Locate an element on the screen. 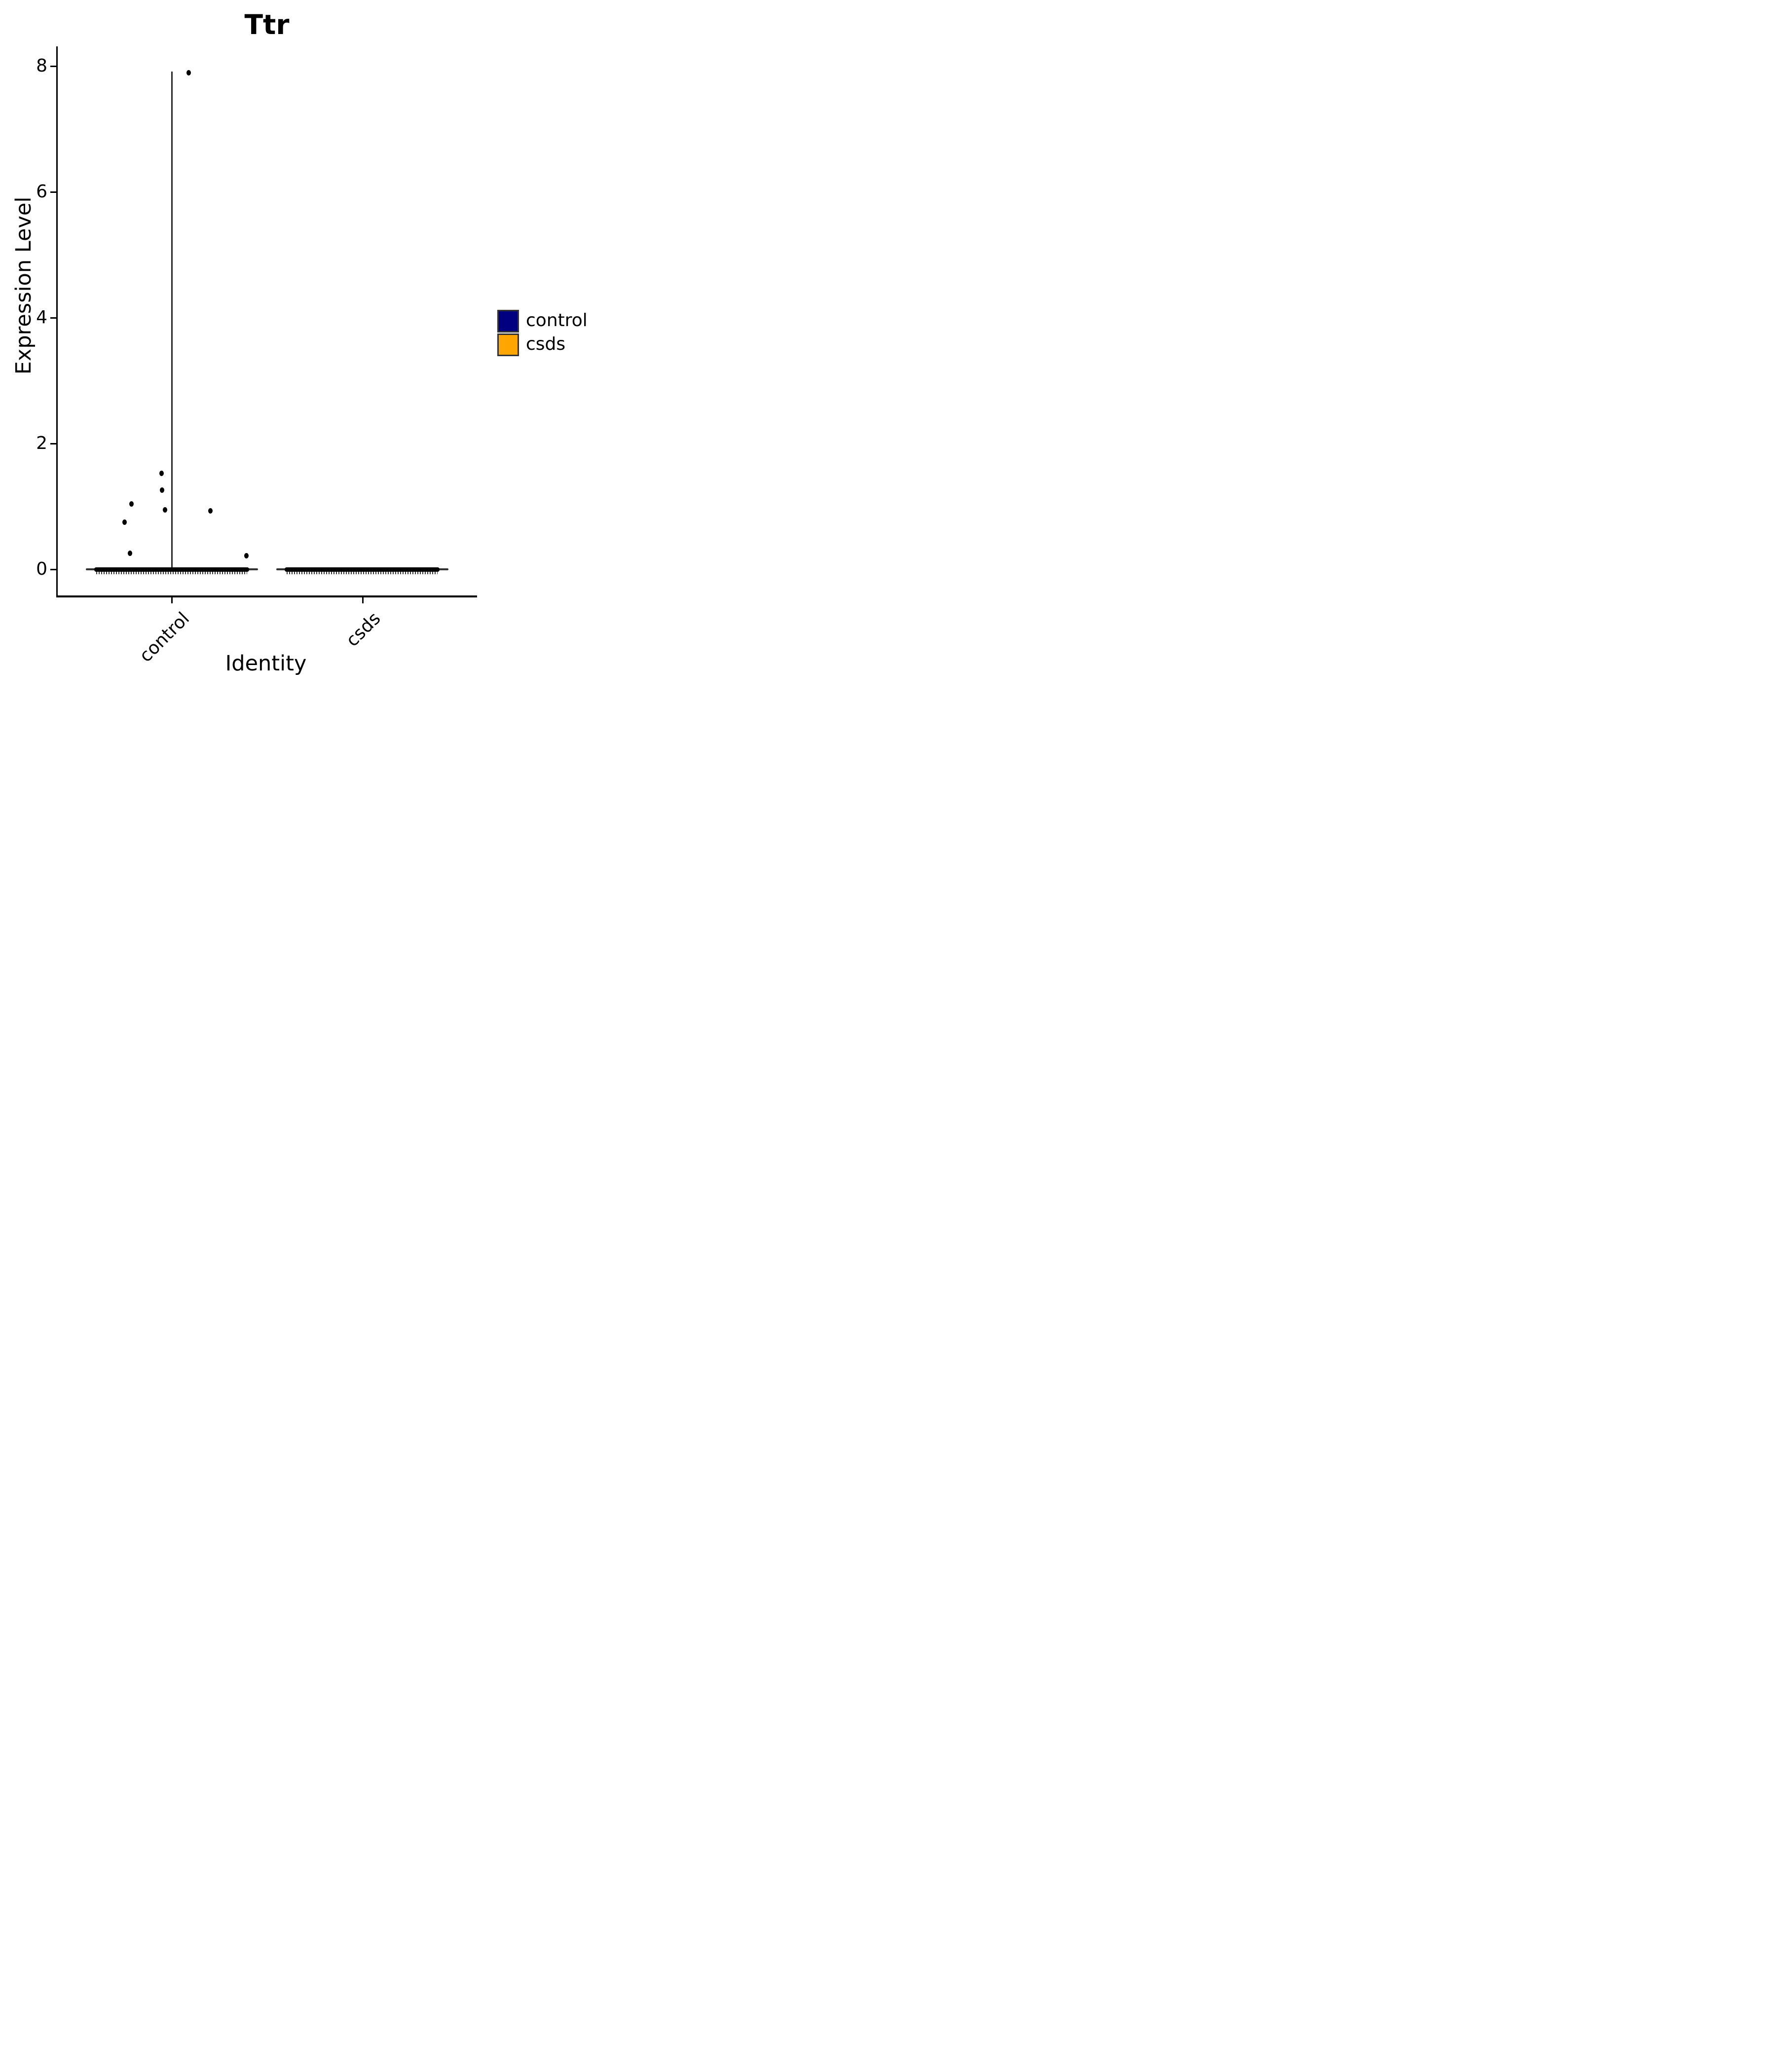  y-tick-label: 2 is located at coordinates (42, 444).